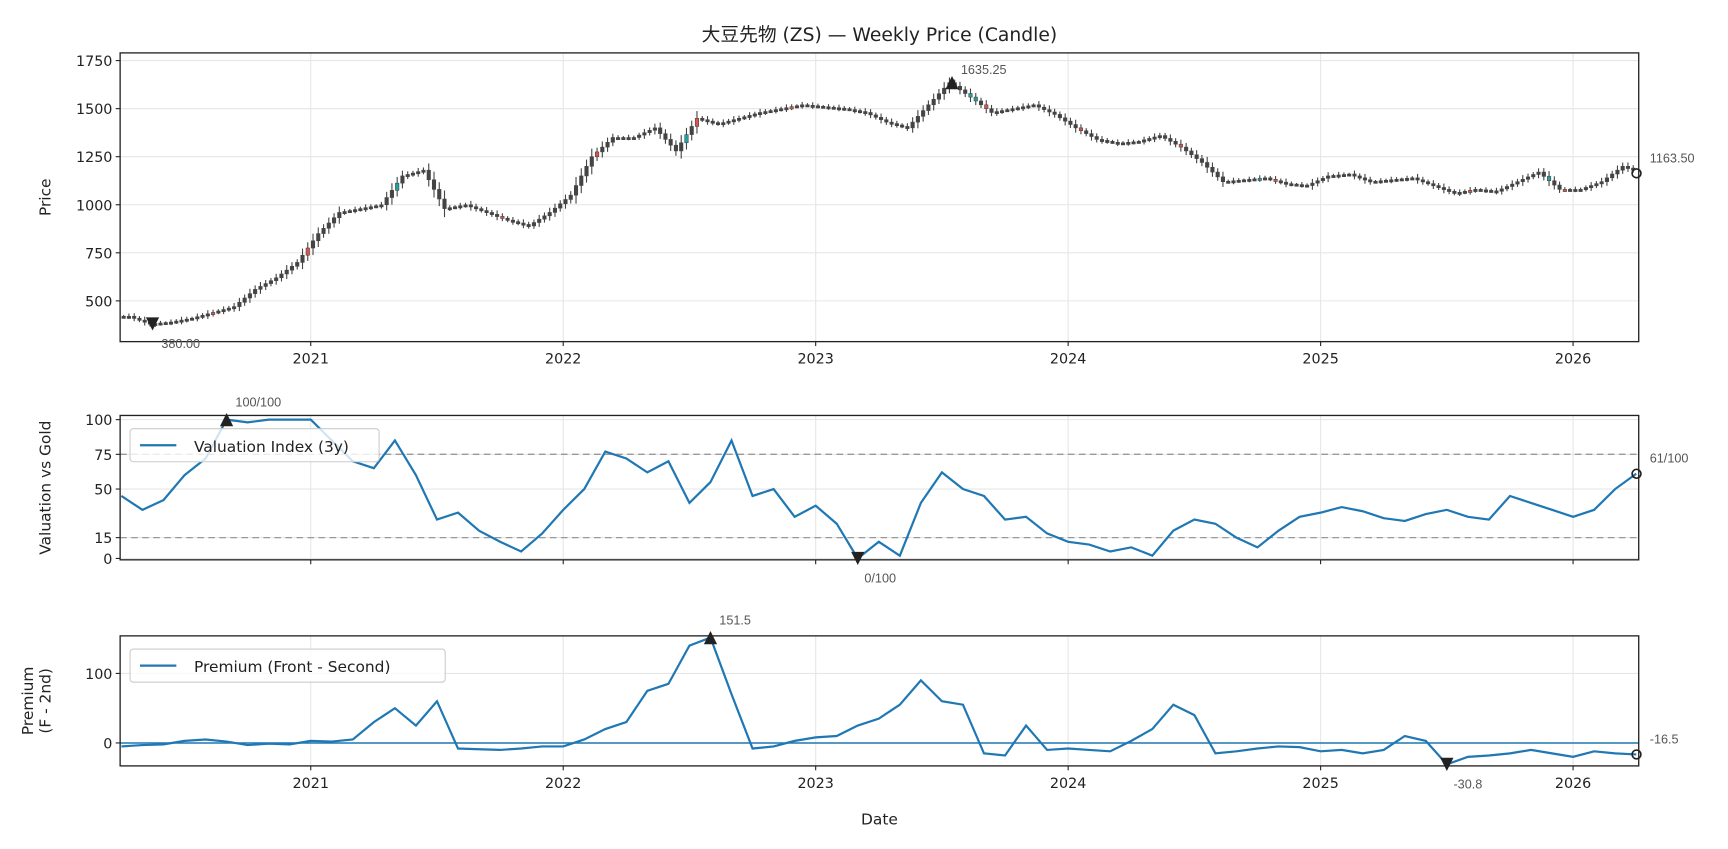 The width and height of the screenshot is (1728, 849). What do you see at coordinates (1664, 739) in the screenshot?
I see `last-label: -16.5` at bounding box center [1664, 739].